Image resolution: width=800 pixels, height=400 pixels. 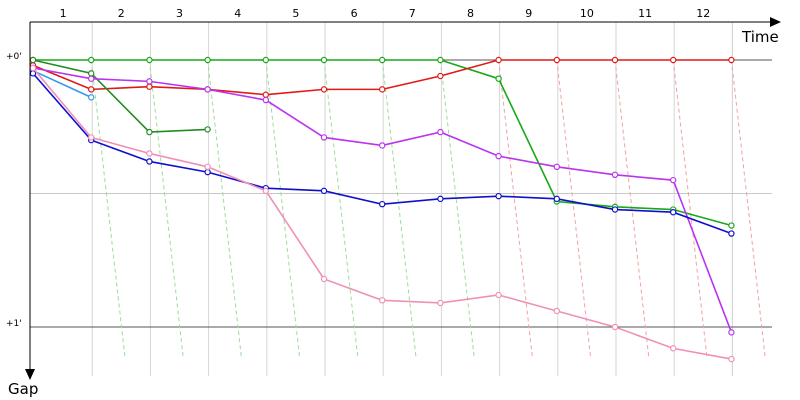 What do you see at coordinates (14, 324) in the screenshot?
I see `gap-tick-label: +1'` at bounding box center [14, 324].